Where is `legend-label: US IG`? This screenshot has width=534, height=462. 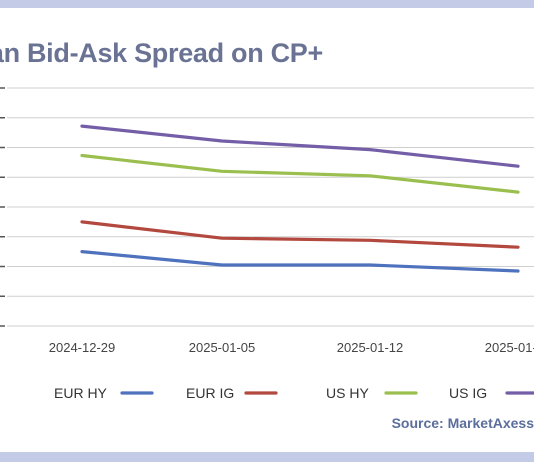
legend-label: US IG is located at coordinates (468, 393).